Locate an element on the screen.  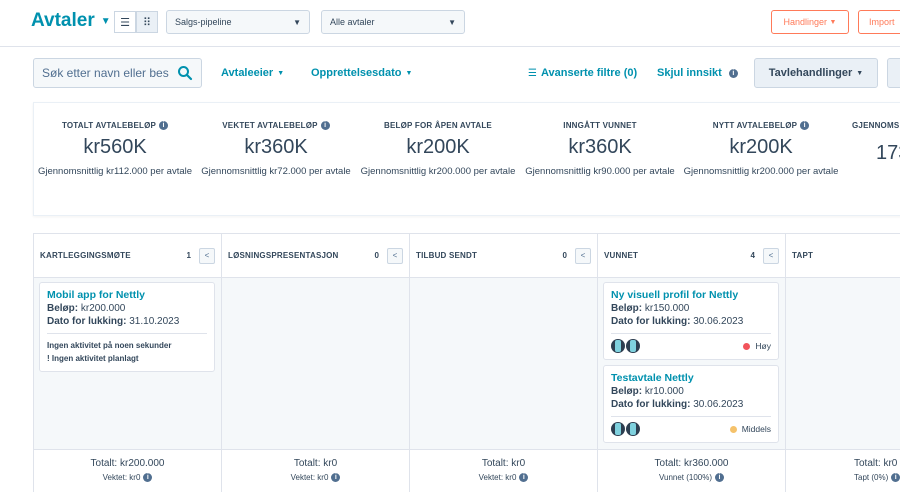
settings-button is located at coordinates (893, 73).